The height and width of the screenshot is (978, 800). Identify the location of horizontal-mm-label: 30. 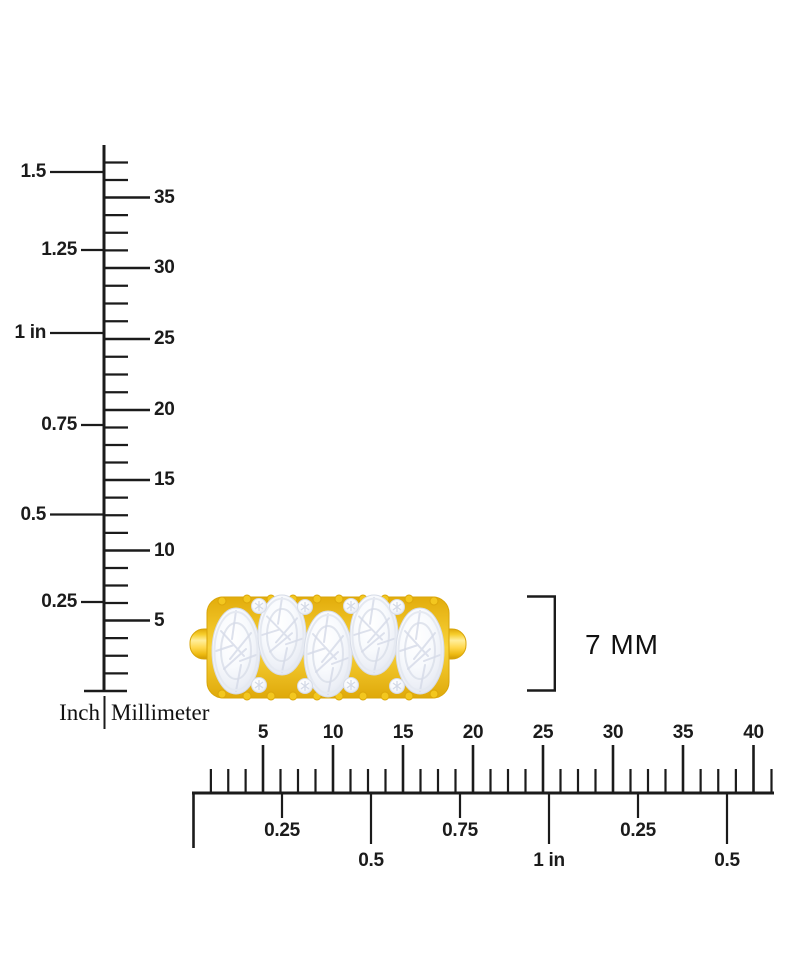
(613, 732).